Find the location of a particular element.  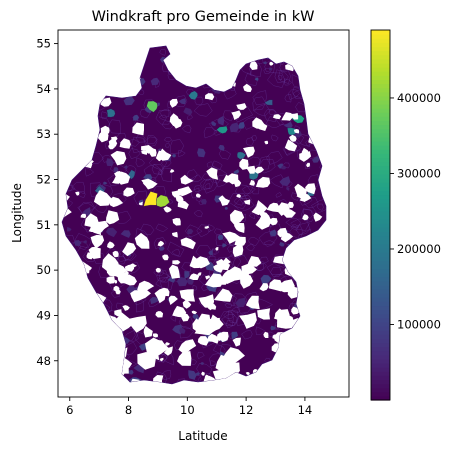

y-tick-label: 55 is located at coordinates (43, 44).